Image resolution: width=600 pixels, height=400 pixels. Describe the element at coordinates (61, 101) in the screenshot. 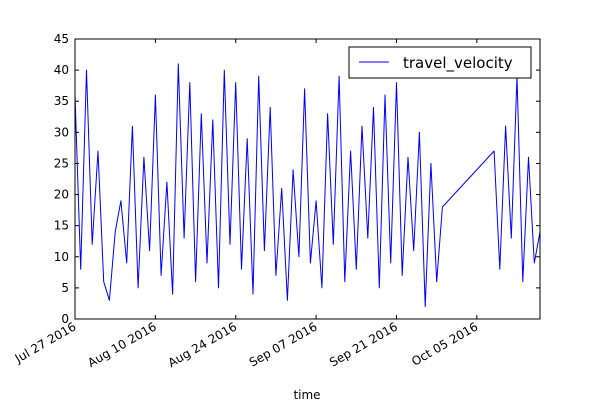

I see `y-tick-label: 35` at that location.